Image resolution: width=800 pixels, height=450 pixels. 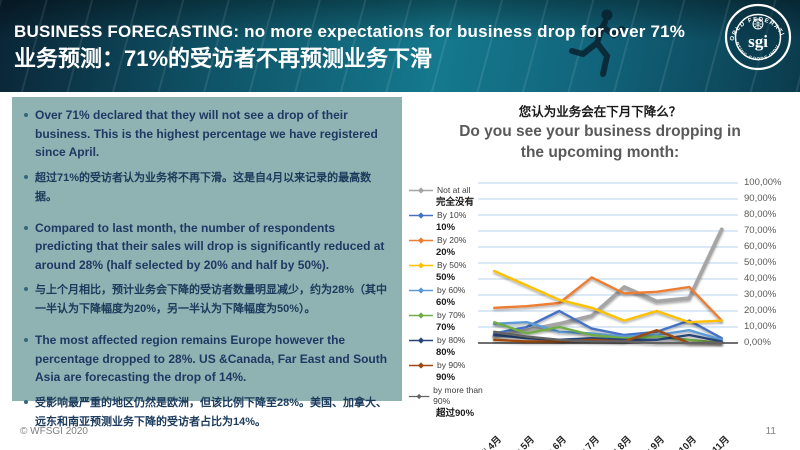 I want to click on x-tick-label: April 4月, so click(x=460, y=441).